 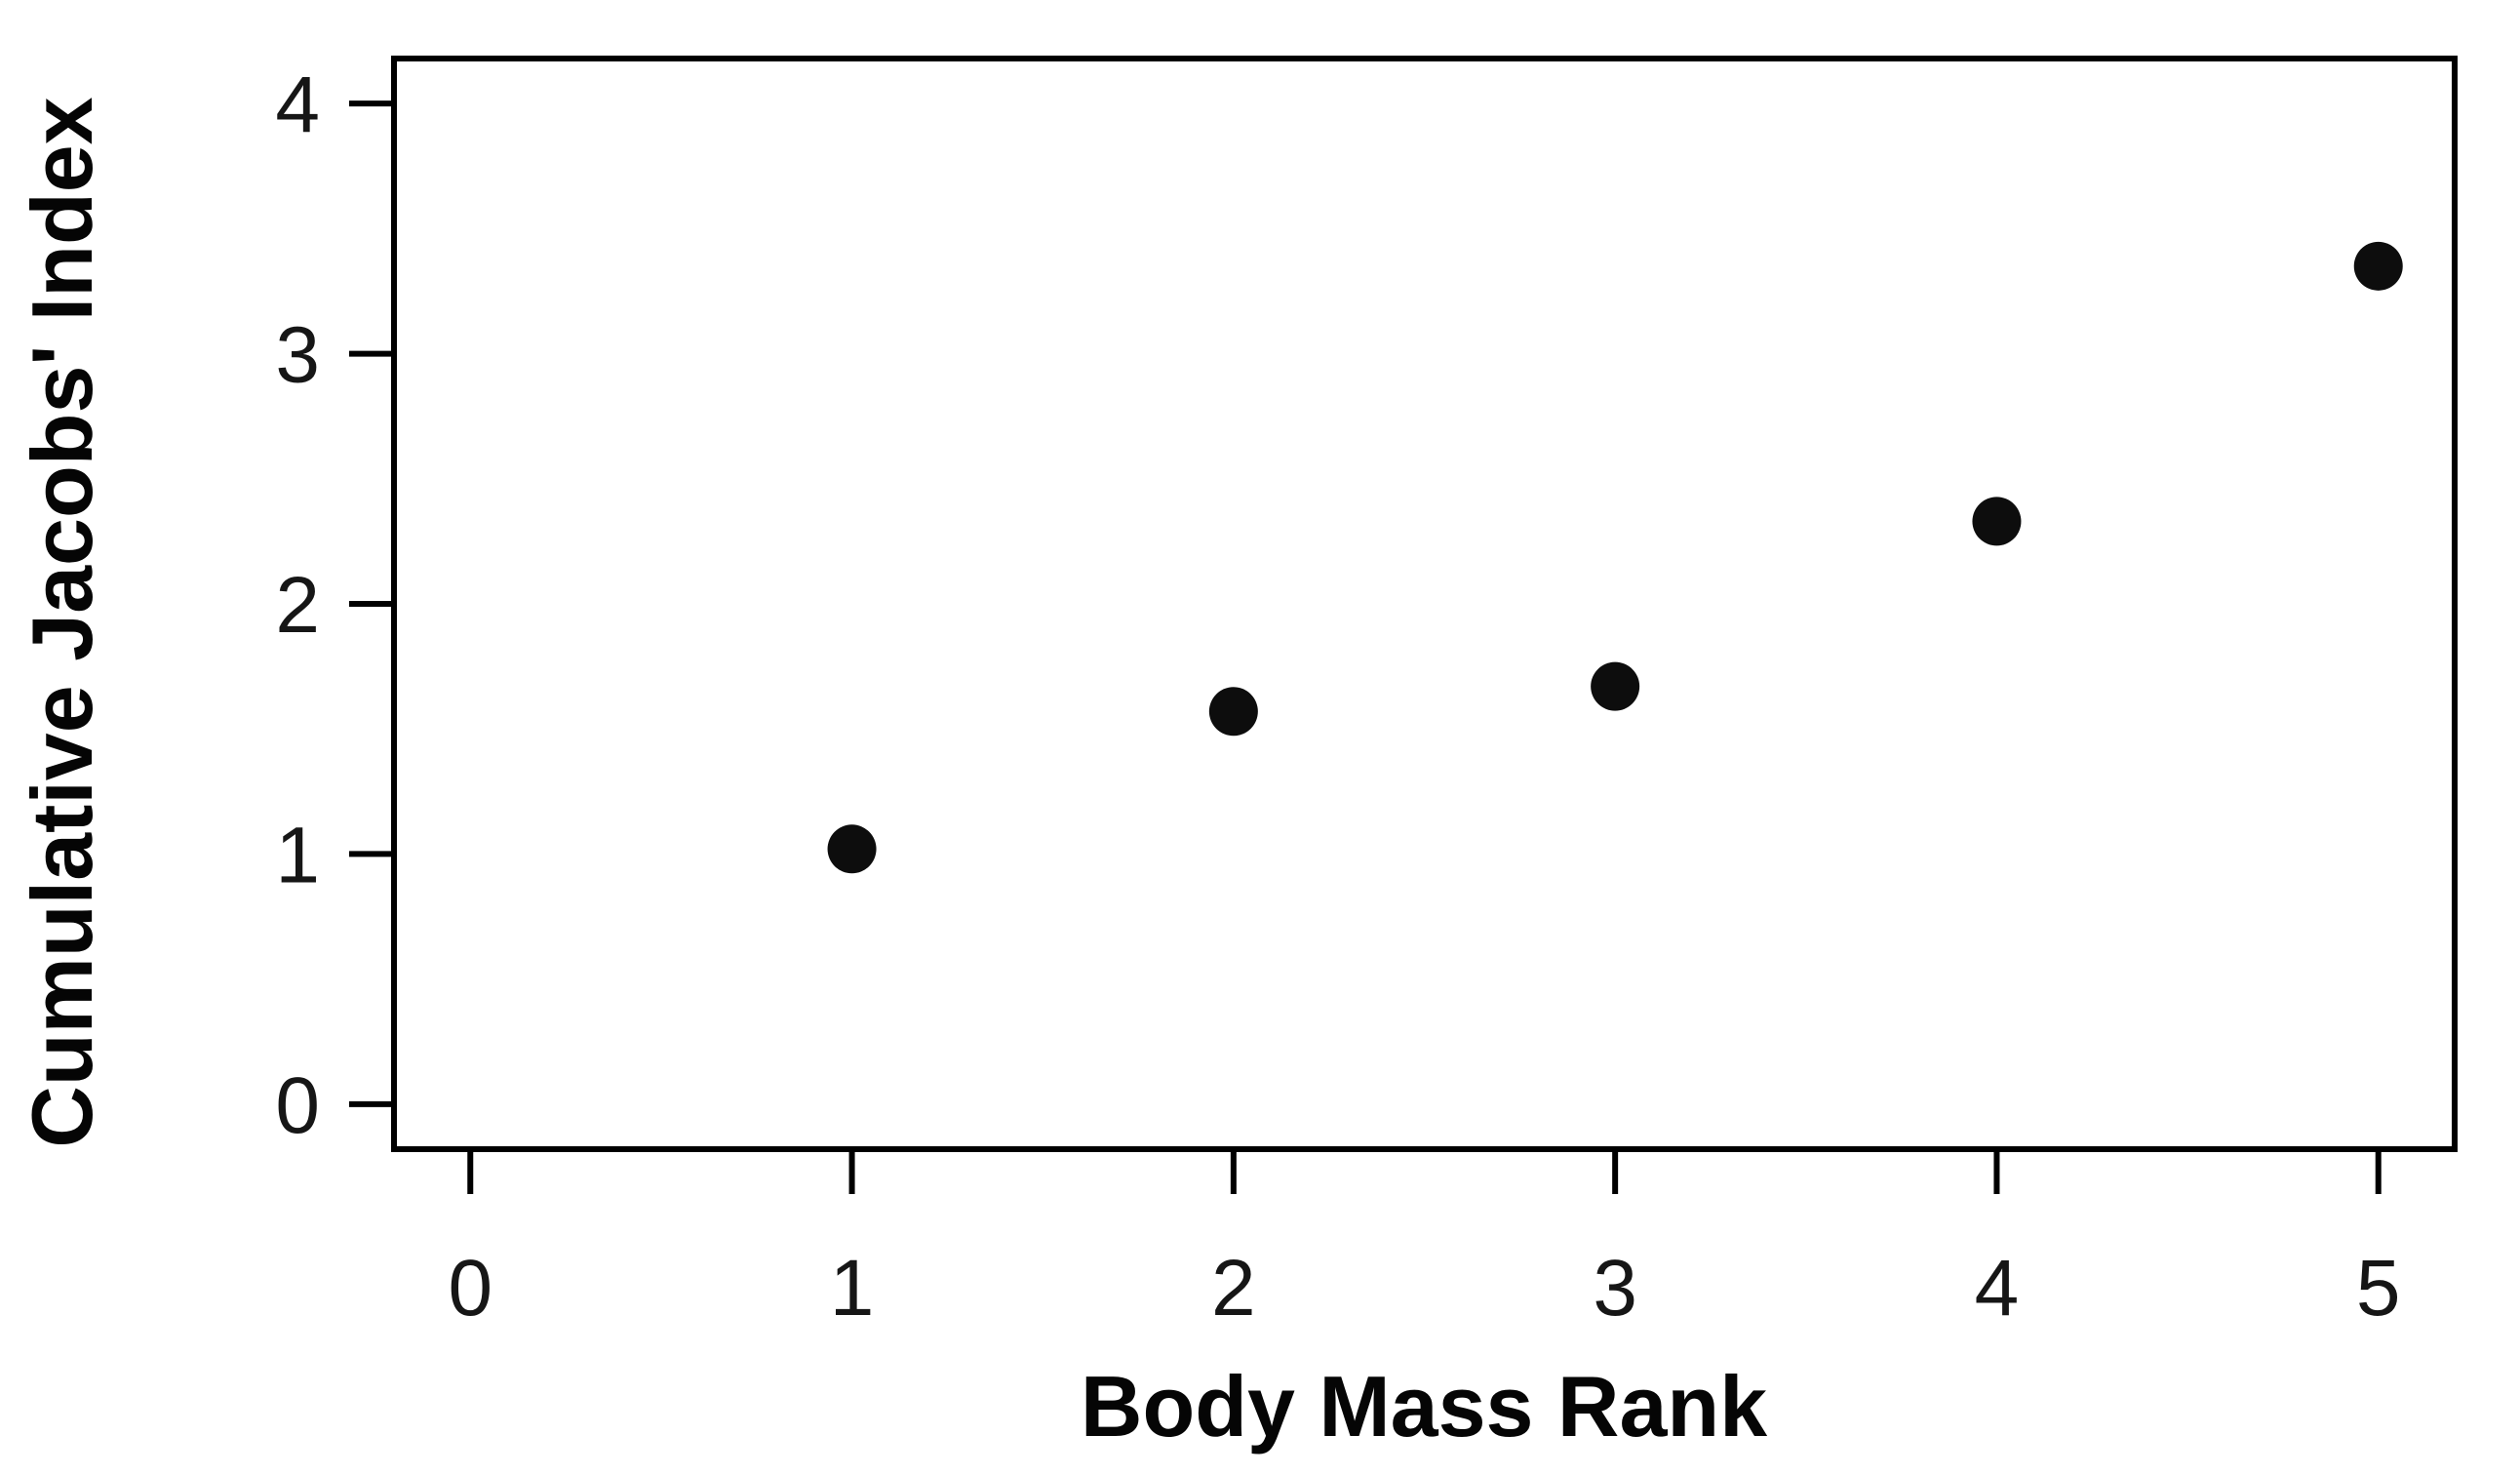 I want to click on x-axis-tick-label: 1, so click(x=852, y=1288).